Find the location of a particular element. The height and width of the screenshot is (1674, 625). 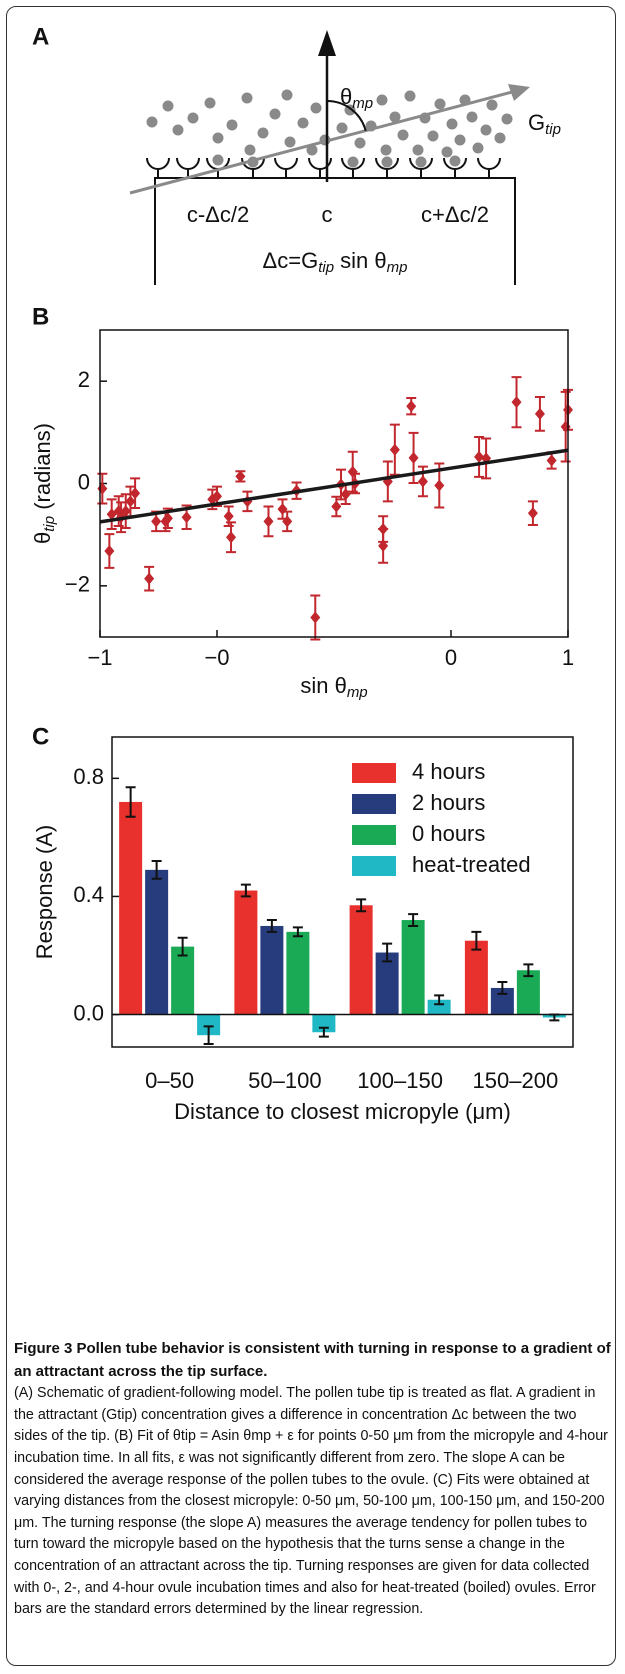

panel-label: C is located at coordinates (40, 736).